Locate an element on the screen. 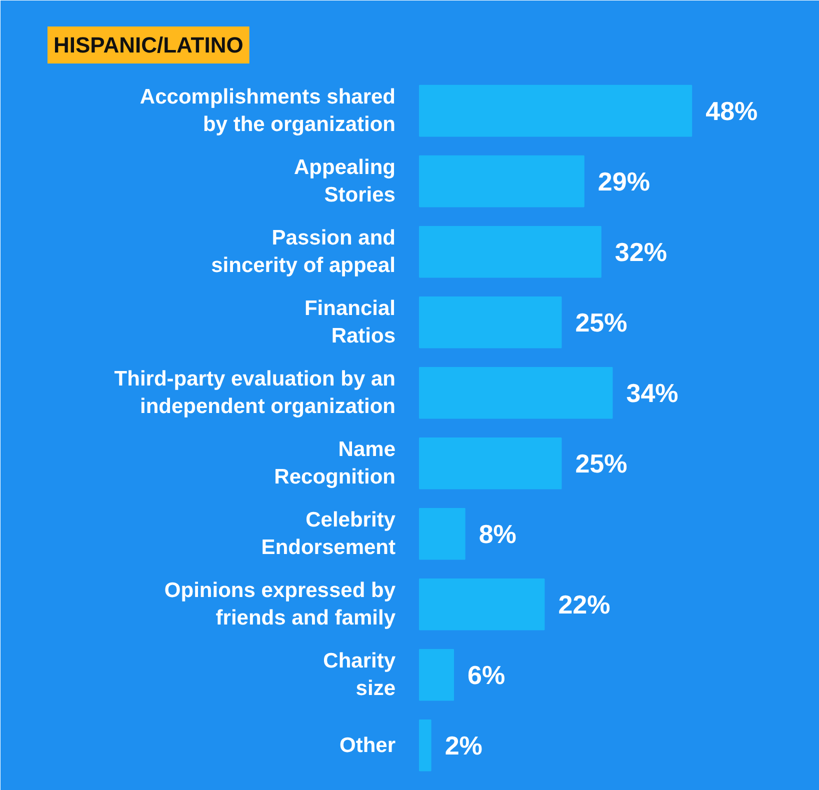 The image size is (819, 790). y-tick-label: Name Recognition is located at coordinates (335, 463).